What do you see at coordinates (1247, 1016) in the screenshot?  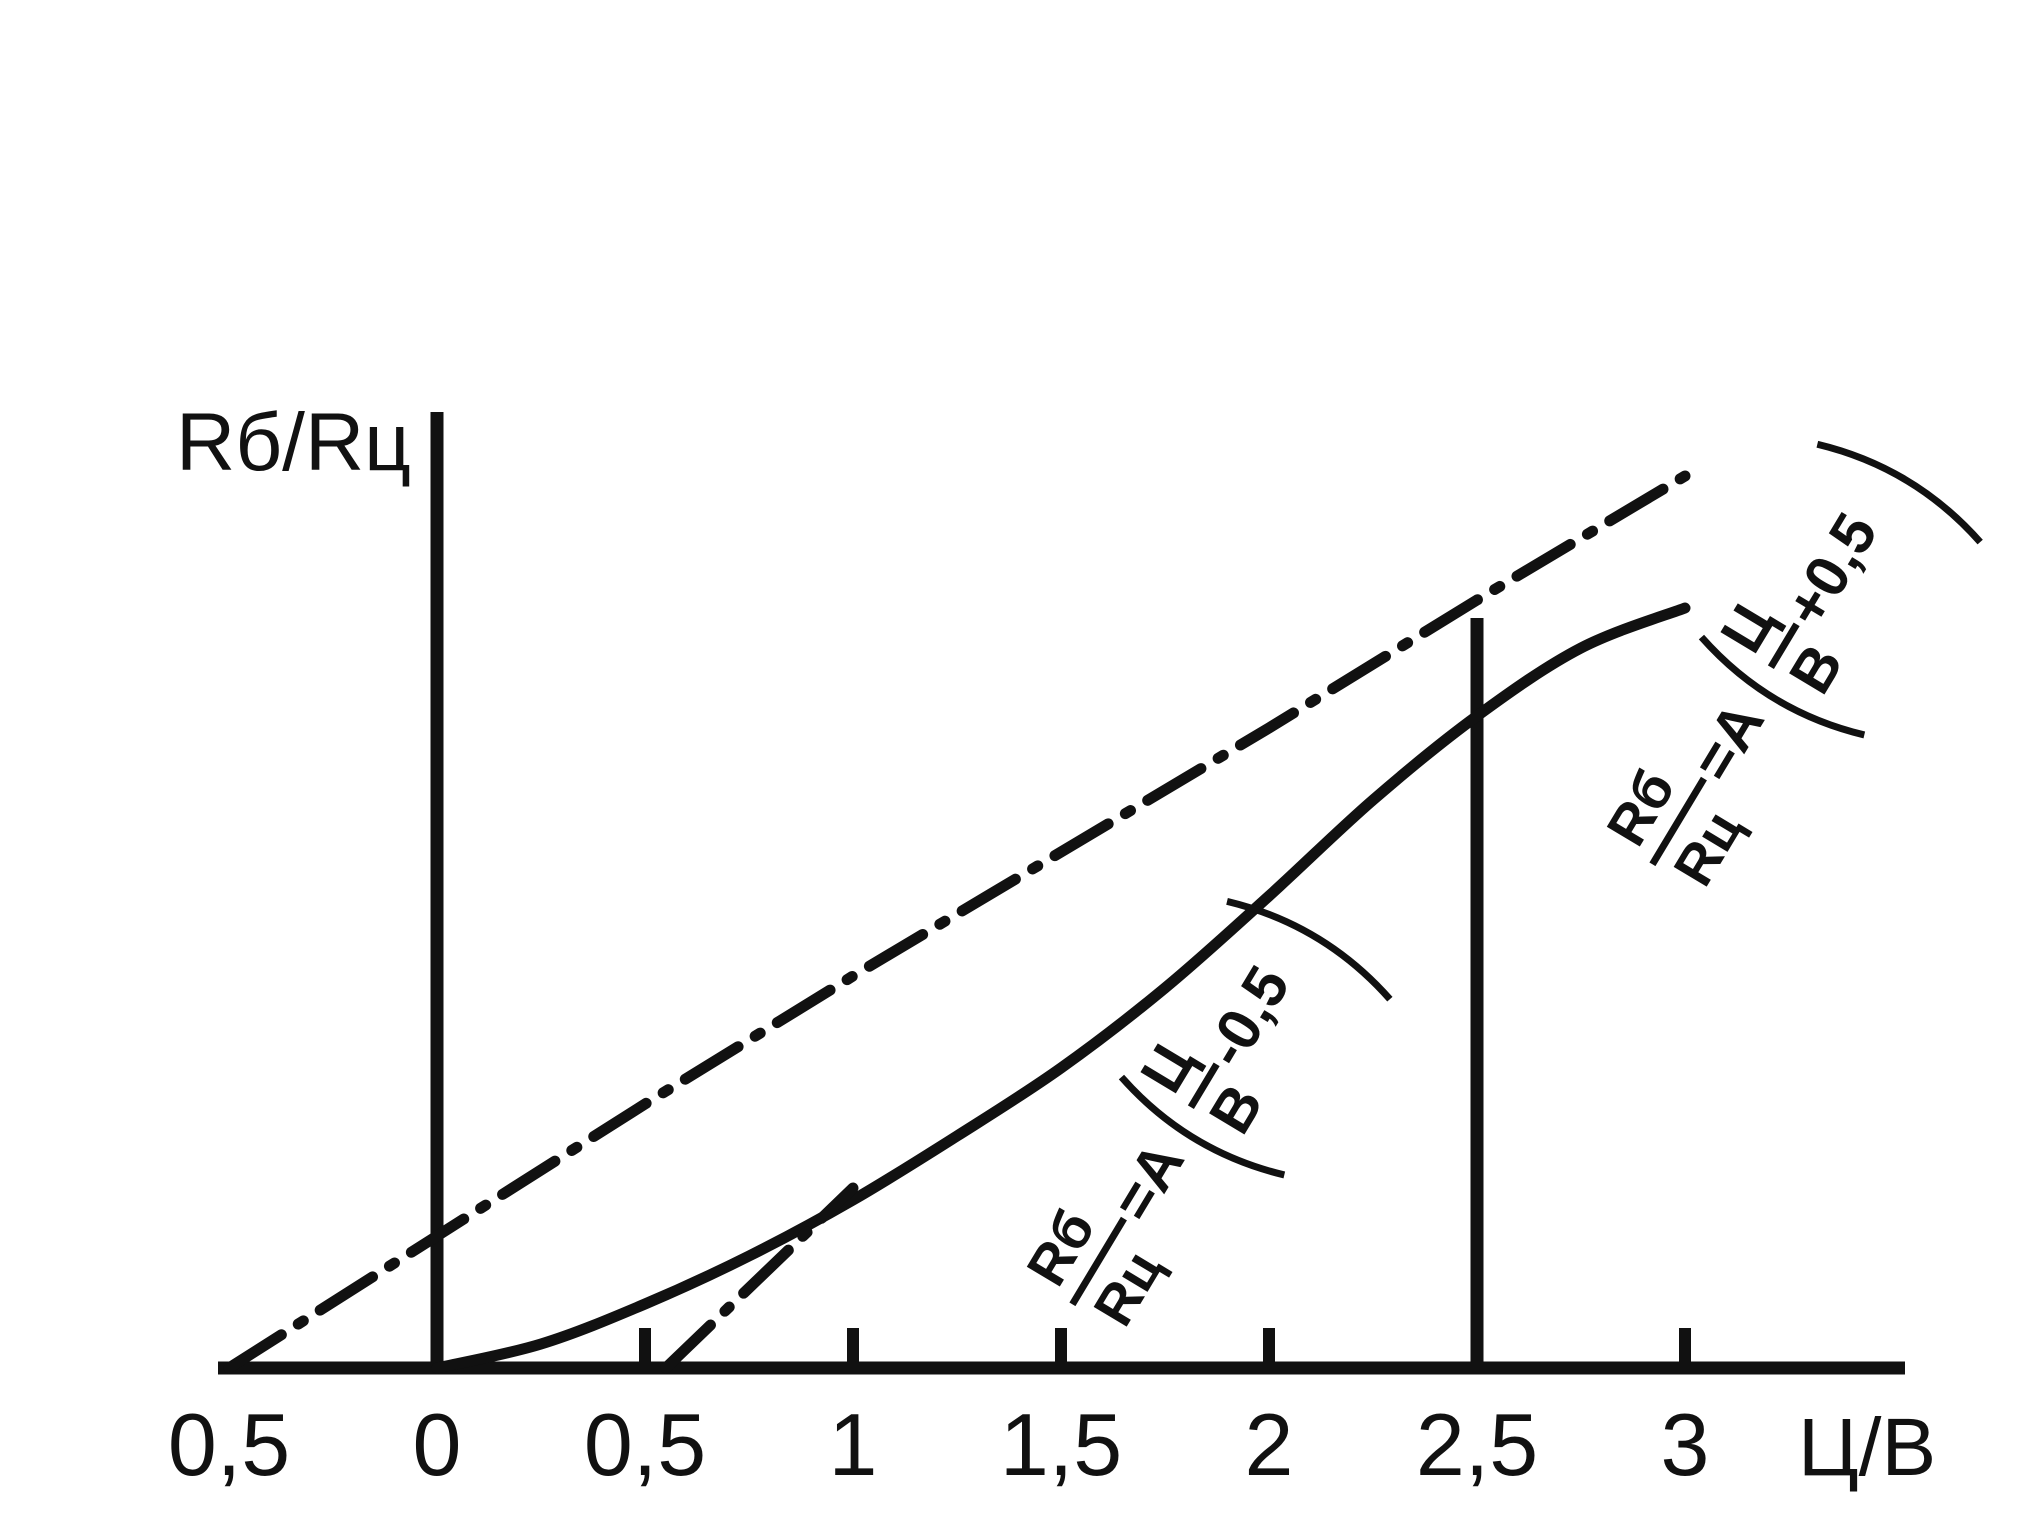 I see `formula-solid-rest: -0,5` at bounding box center [1247, 1016].